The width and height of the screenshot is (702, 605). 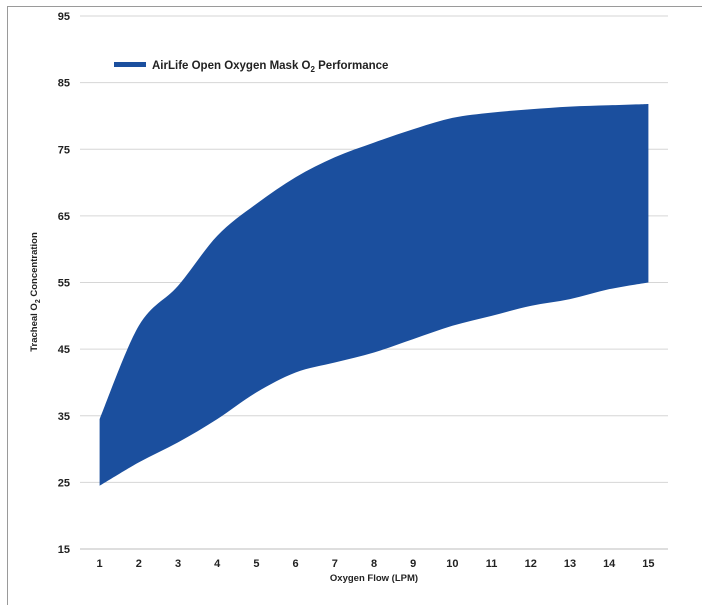 I want to click on y-tick-label: 65, so click(x=64, y=217).